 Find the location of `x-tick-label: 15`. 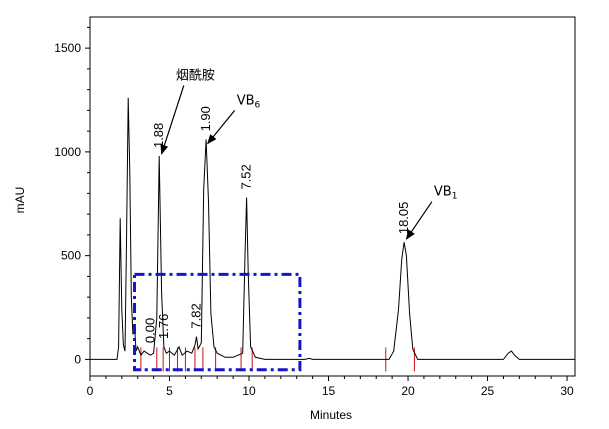

x-tick-label: 15 is located at coordinates (329, 391).